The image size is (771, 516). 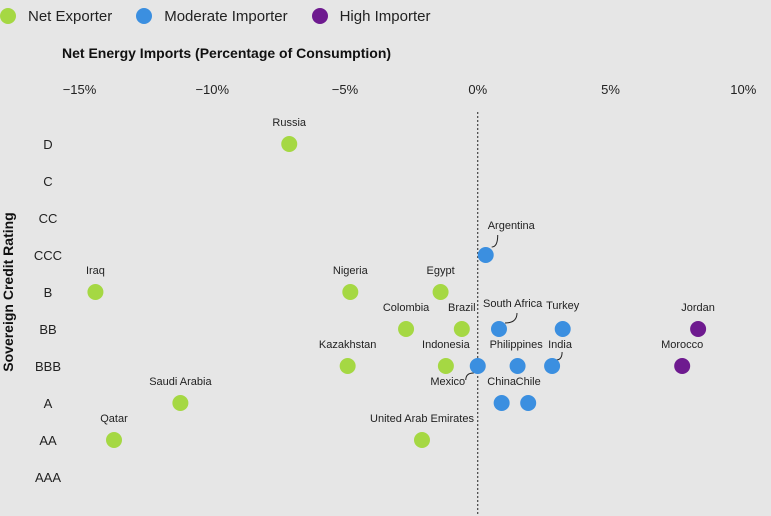 I want to click on x-tick-label: −5%, so click(x=345, y=89).